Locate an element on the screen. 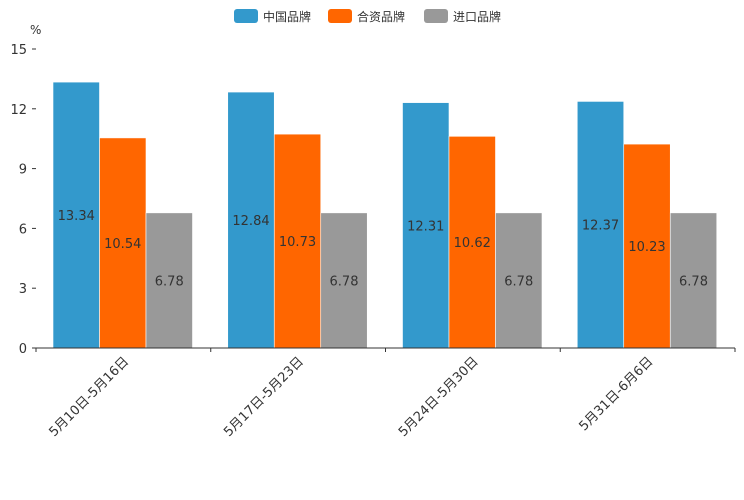  legend-item-2: 合资品牌 is located at coordinates (366, 16).